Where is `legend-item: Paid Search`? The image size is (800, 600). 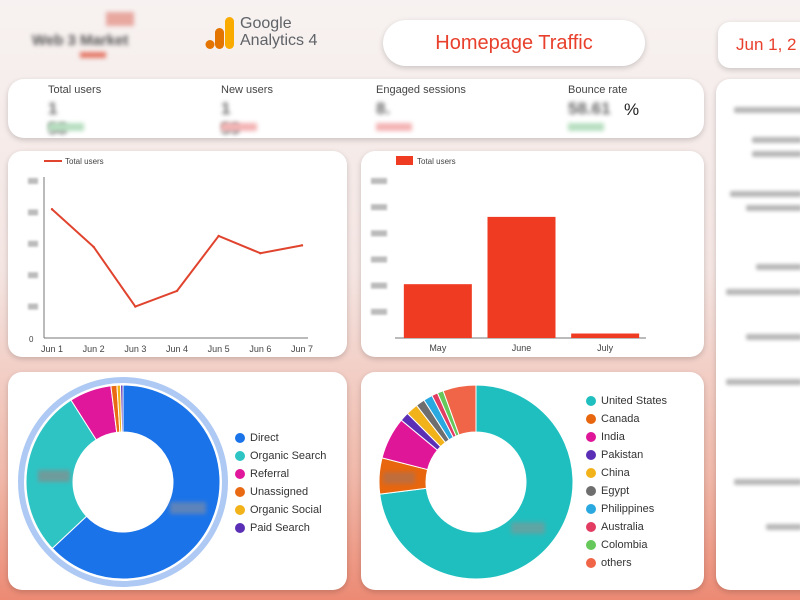 legend-item: Paid Search is located at coordinates (280, 528).